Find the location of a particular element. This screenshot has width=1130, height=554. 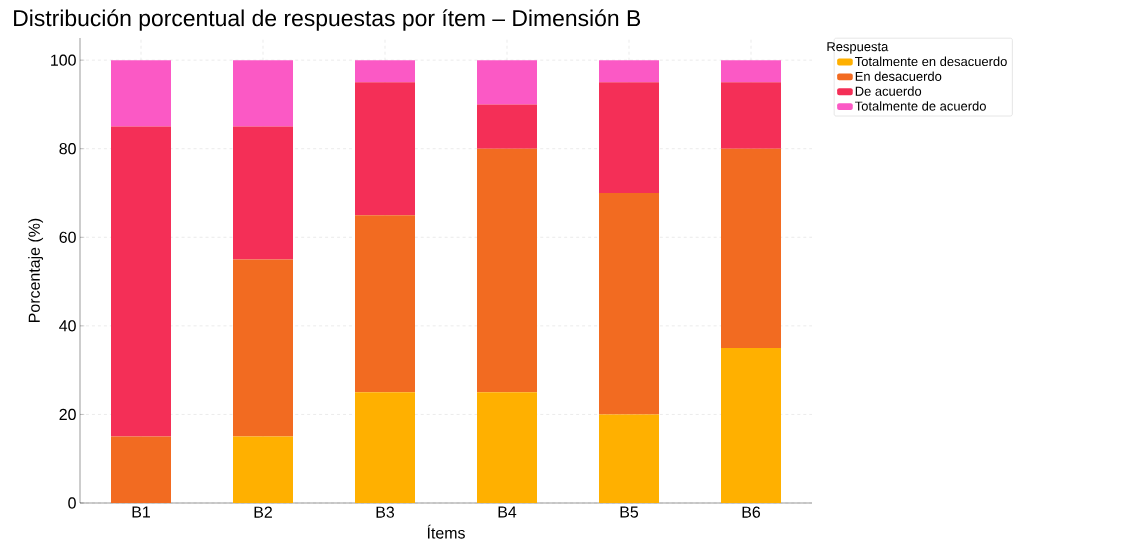

y-tick-label: 0 is located at coordinates (72, 503).